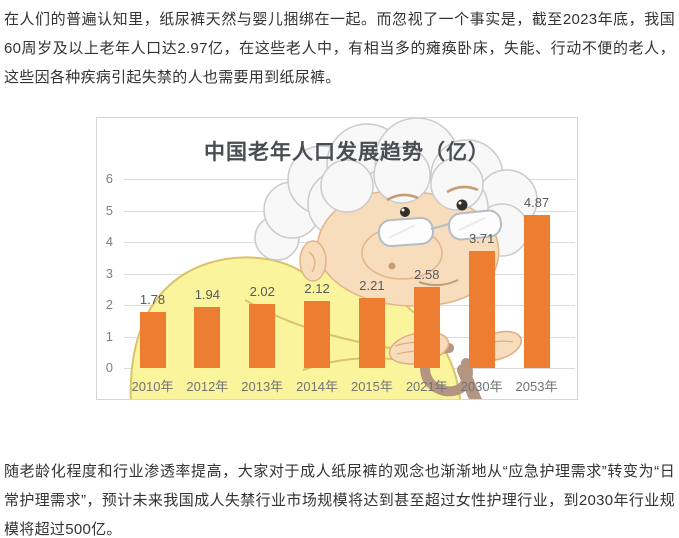  Describe the element at coordinates (427, 274) in the screenshot. I see `bar-value-label: 2.58` at that location.